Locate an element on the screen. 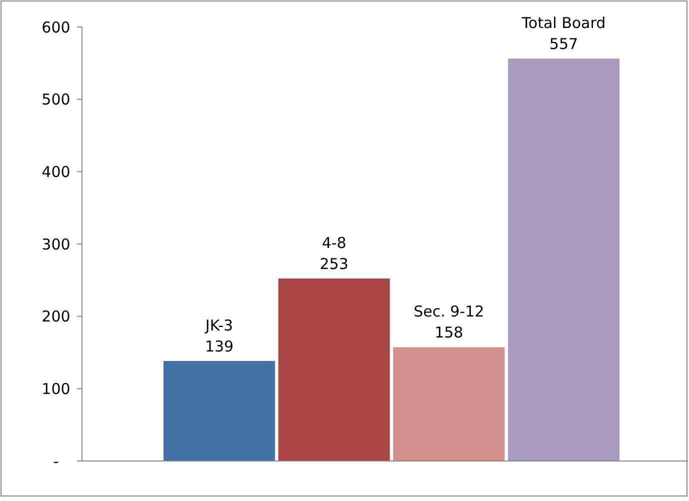  data-label: 253 is located at coordinates (334, 263).